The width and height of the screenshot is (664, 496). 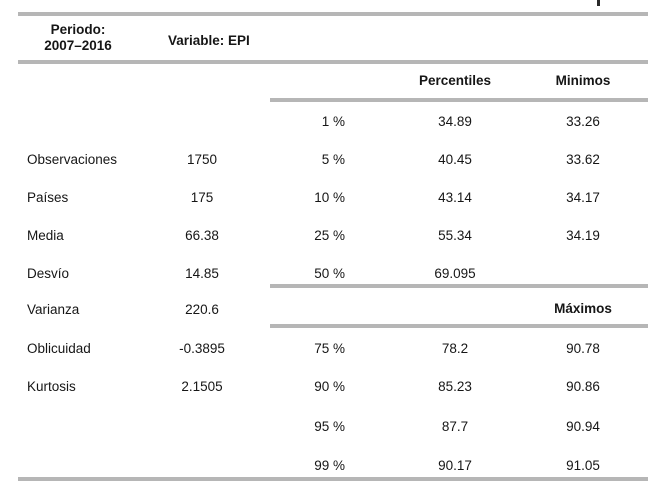 What do you see at coordinates (202, 235) in the screenshot?
I see `stat-value: 66.38` at bounding box center [202, 235].